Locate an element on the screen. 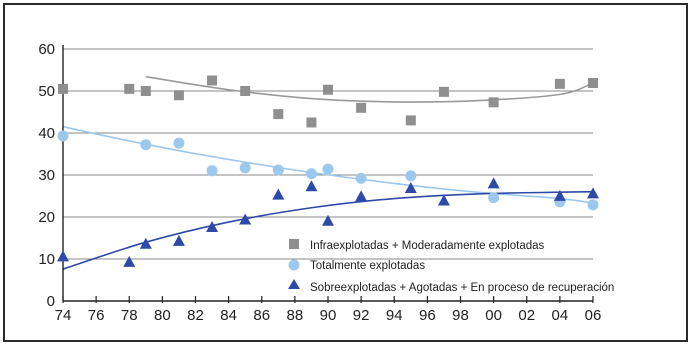 The height and width of the screenshot is (347, 693). x-axis-ticks: 74 76 78 80 82 84 86 88 90 92 94 96 98 00 02 04 06 is located at coordinates (328, 310).